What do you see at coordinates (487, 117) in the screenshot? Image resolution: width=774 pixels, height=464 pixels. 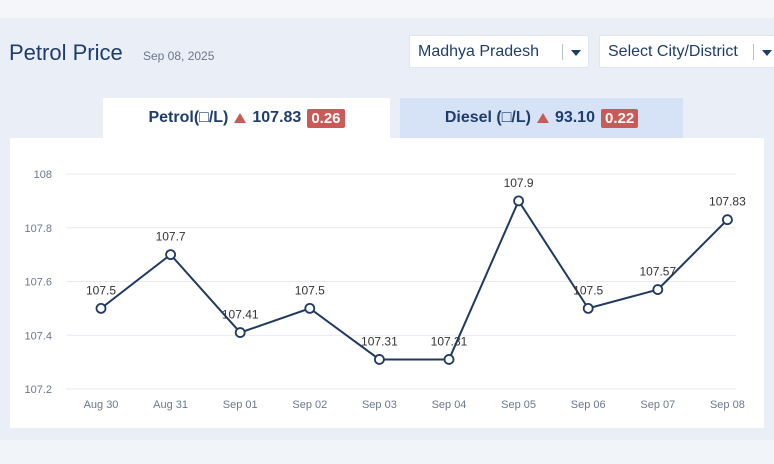 I see `tab-diesel-label: Diesel (□/L)` at bounding box center [487, 117].